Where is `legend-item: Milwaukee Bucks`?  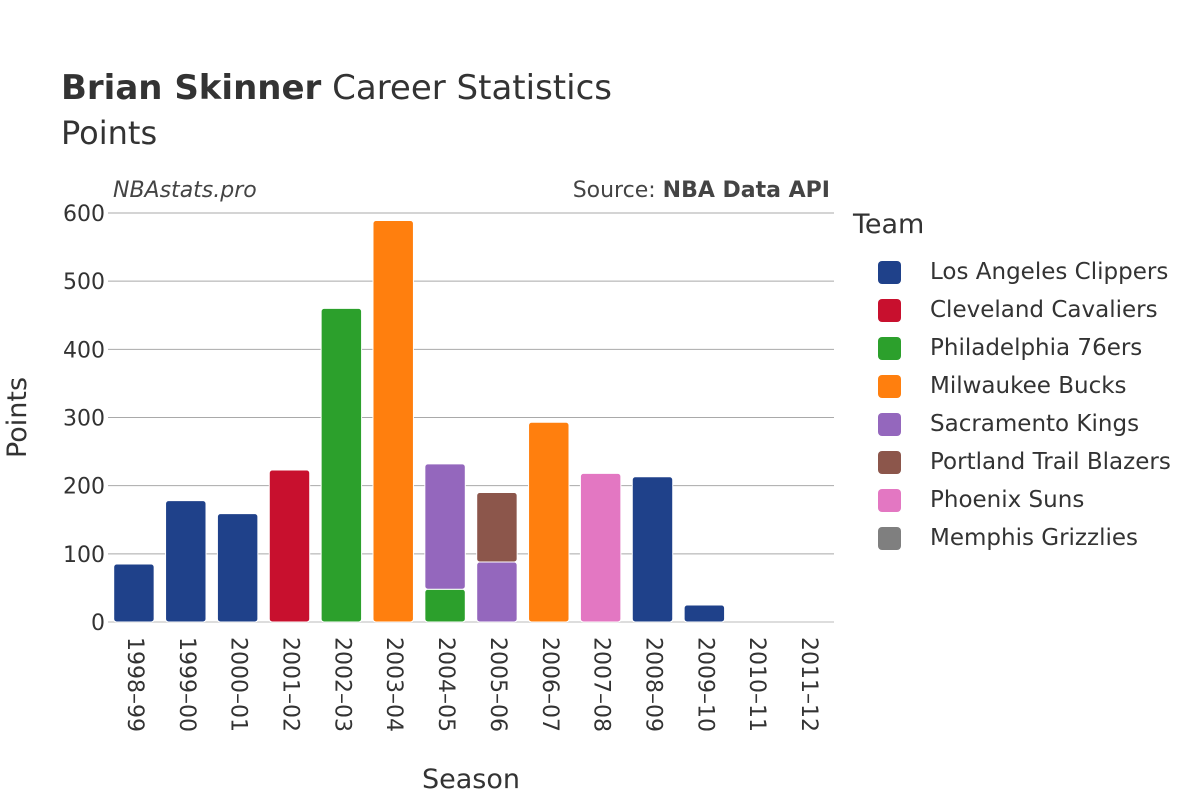
legend-item: Milwaukee Bucks is located at coordinates (1012, 386).